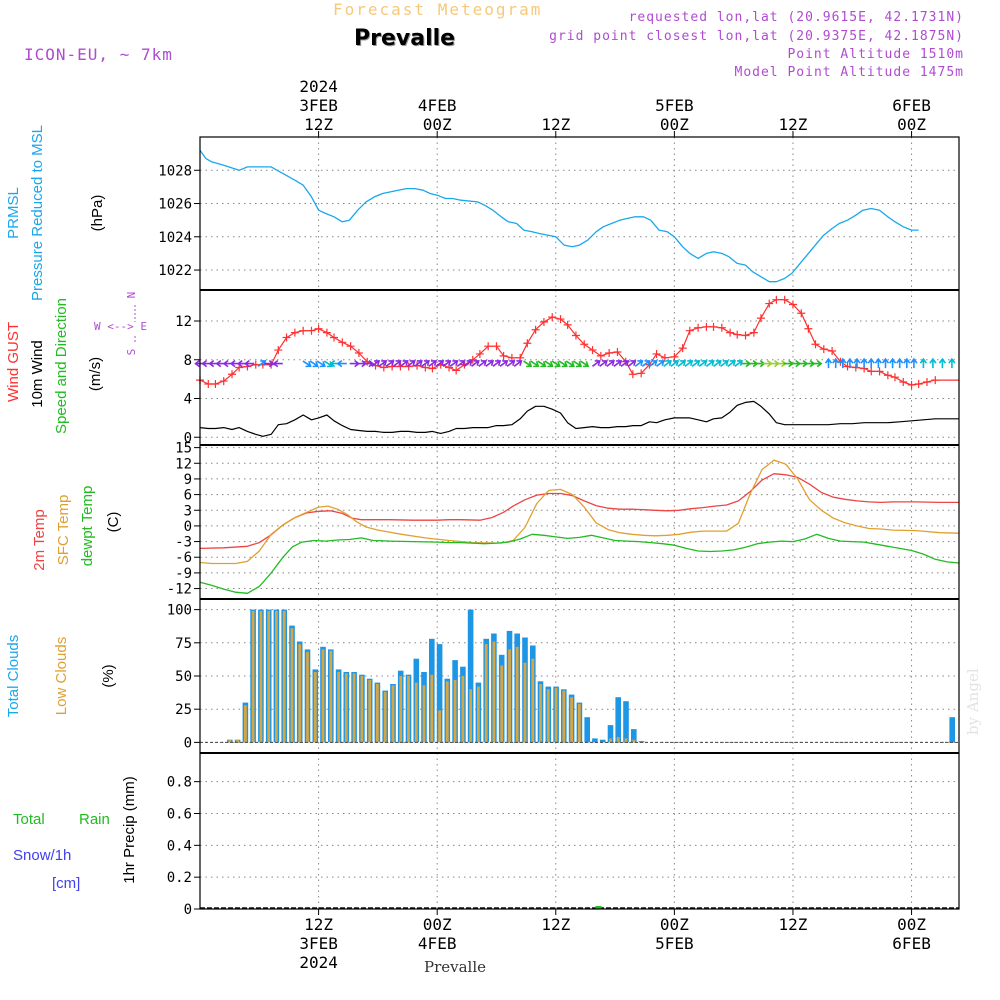  What do you see at coordinates (318, 943) in the screenshot?
I see `bottom-tick-label: 3FEB` at bounding box center [318, 943].